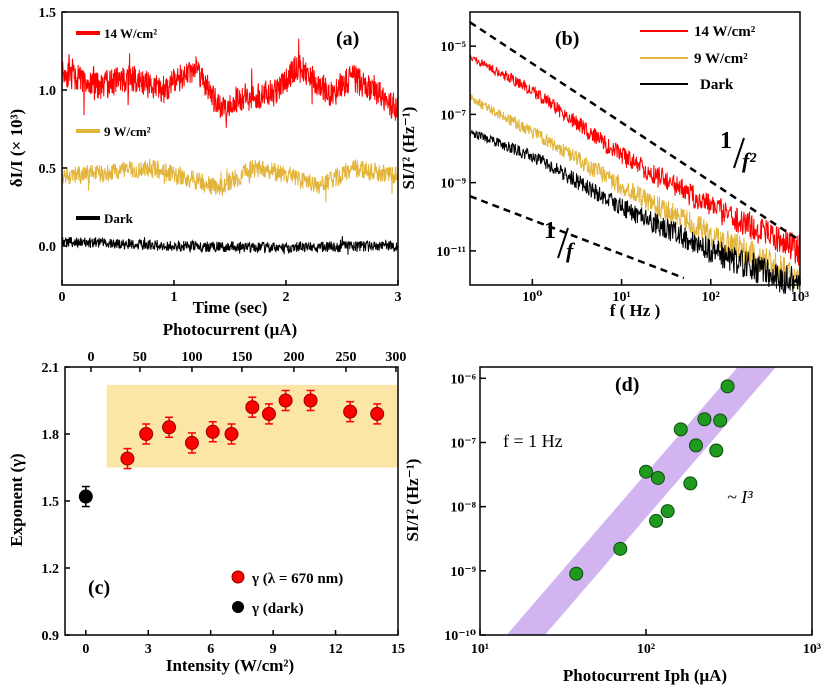  Describe the element at coordinates (398, 649) in the screenshot. I see `panel-c-xtick-label: 15` at that location.